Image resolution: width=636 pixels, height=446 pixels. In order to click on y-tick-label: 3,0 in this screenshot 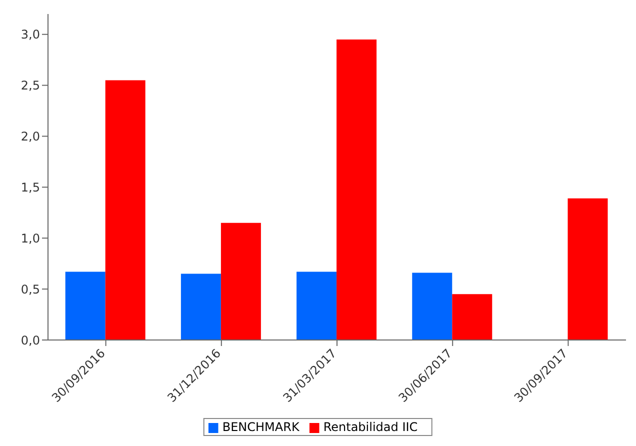, I will do `click(30, 35)`.